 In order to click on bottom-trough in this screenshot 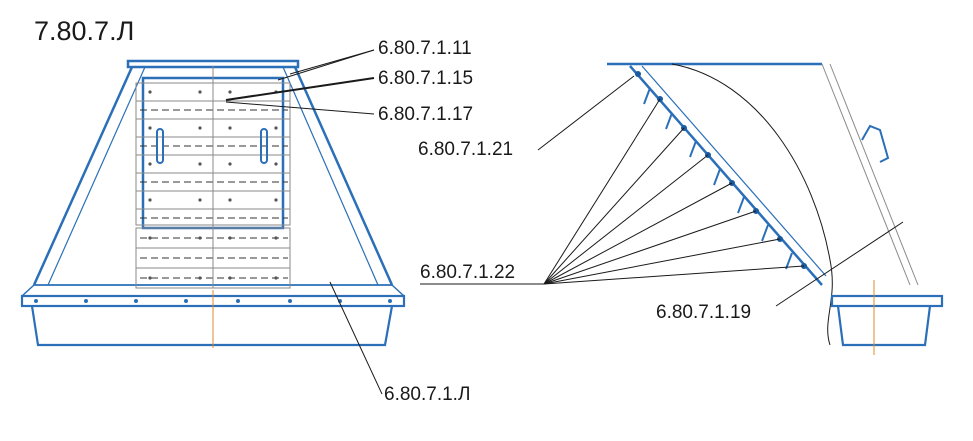, I will do `click(212, 326)`.